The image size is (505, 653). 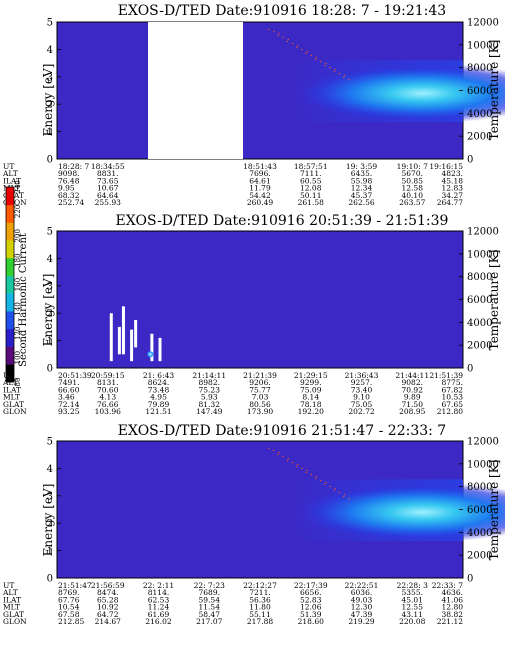 I want to click on info-cell: 262.56, so click(x=361, y=202).